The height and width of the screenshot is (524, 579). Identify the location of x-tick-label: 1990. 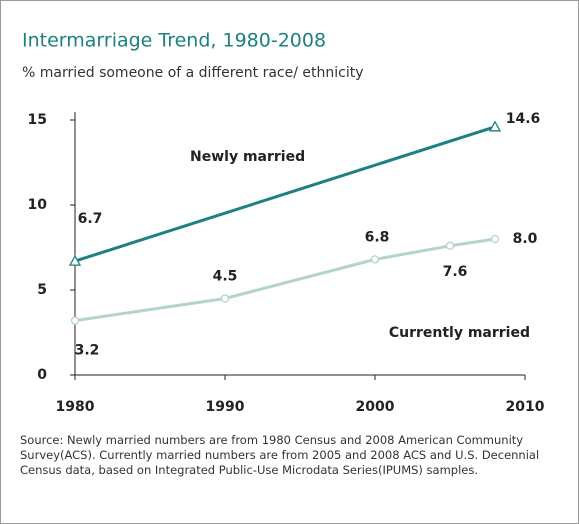
(225, 407).